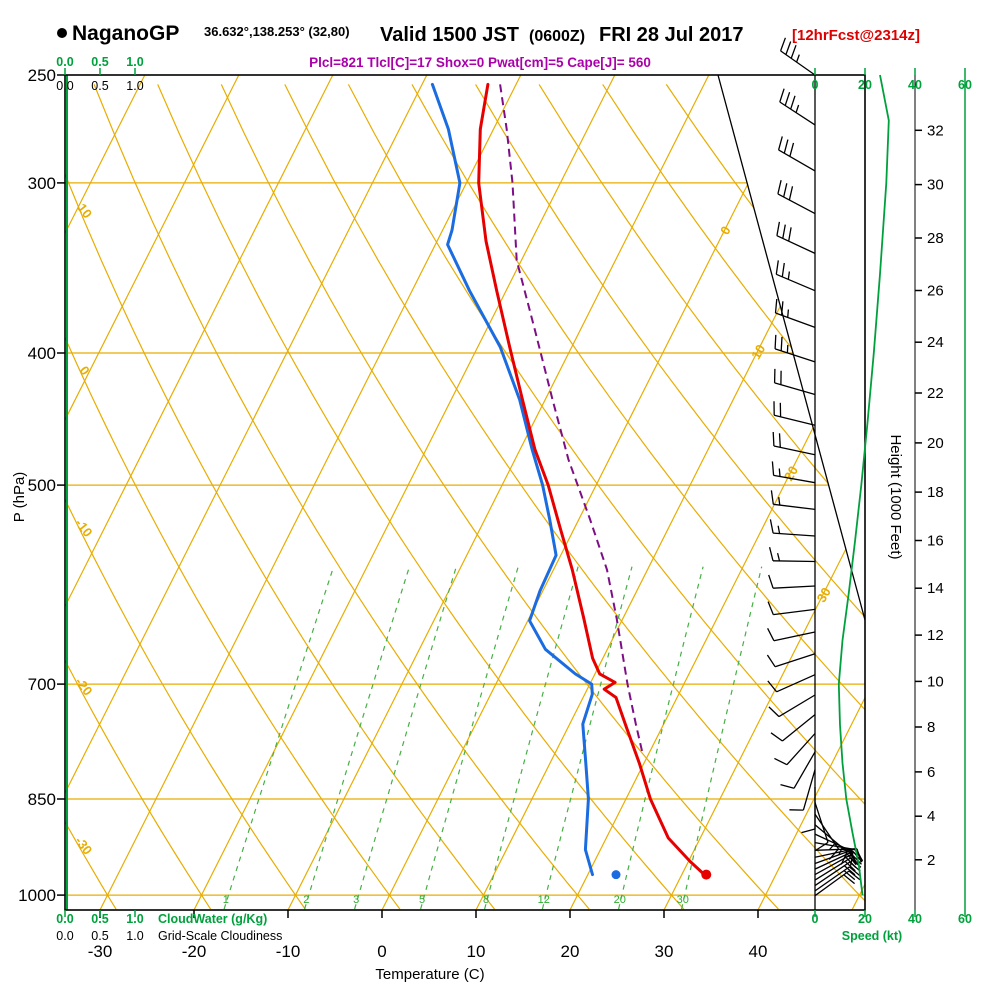 Image resolution: width=1000 pixels, height=1000 pixels. Describe the element at coordinates (449, 35) in the screenshot. I see `valid-time: Valid 1500 JST` at that location.